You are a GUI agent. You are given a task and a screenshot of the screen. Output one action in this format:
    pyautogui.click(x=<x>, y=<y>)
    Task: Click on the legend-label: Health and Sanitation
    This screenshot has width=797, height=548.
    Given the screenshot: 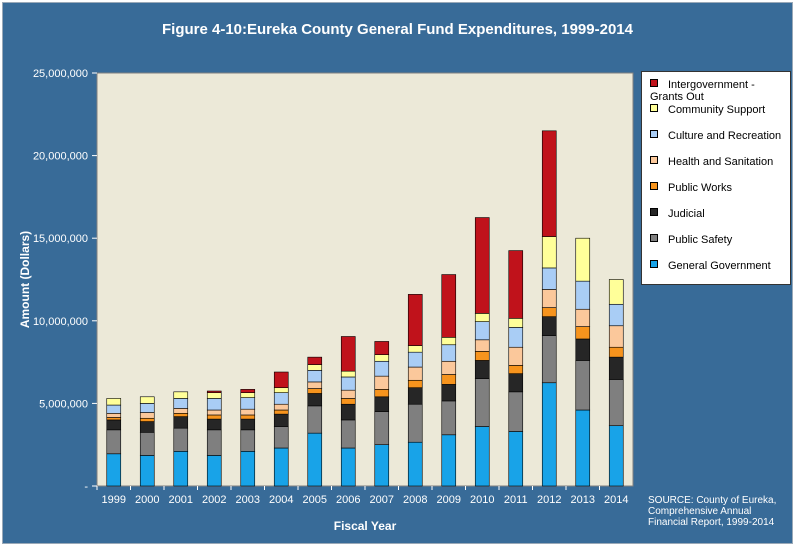 What is the action you would take?
    pyautogui.click(x=721, y=162)
    